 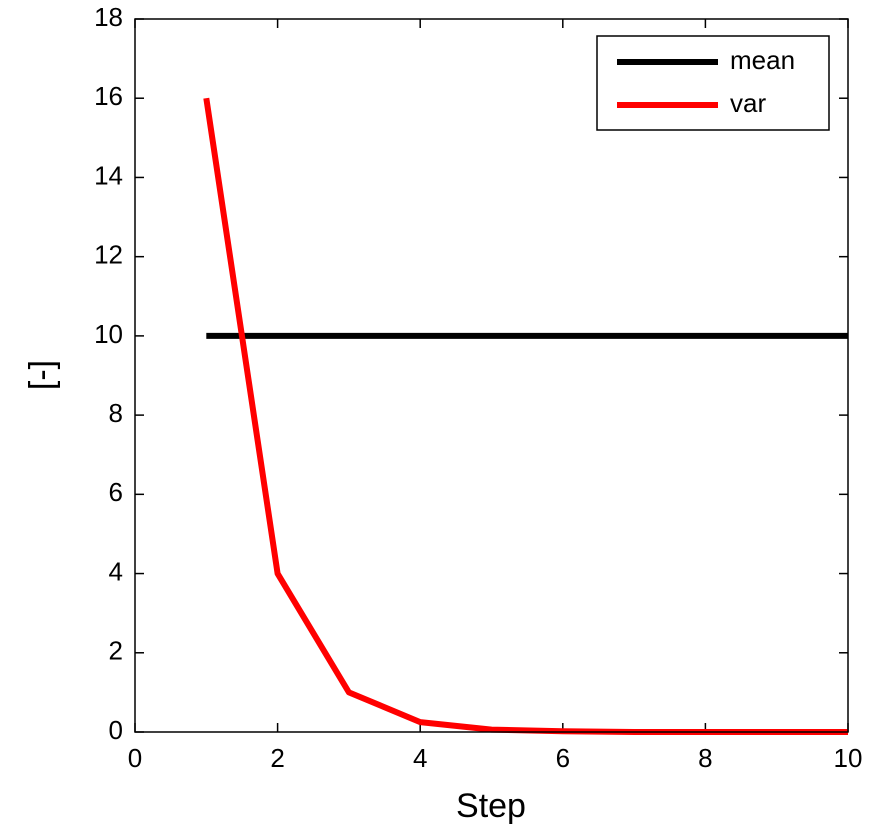 What do you see at coordinates (108, 255) in the screenshot?
I see `y-tick-label: 12` at bounding box center [108, 255].